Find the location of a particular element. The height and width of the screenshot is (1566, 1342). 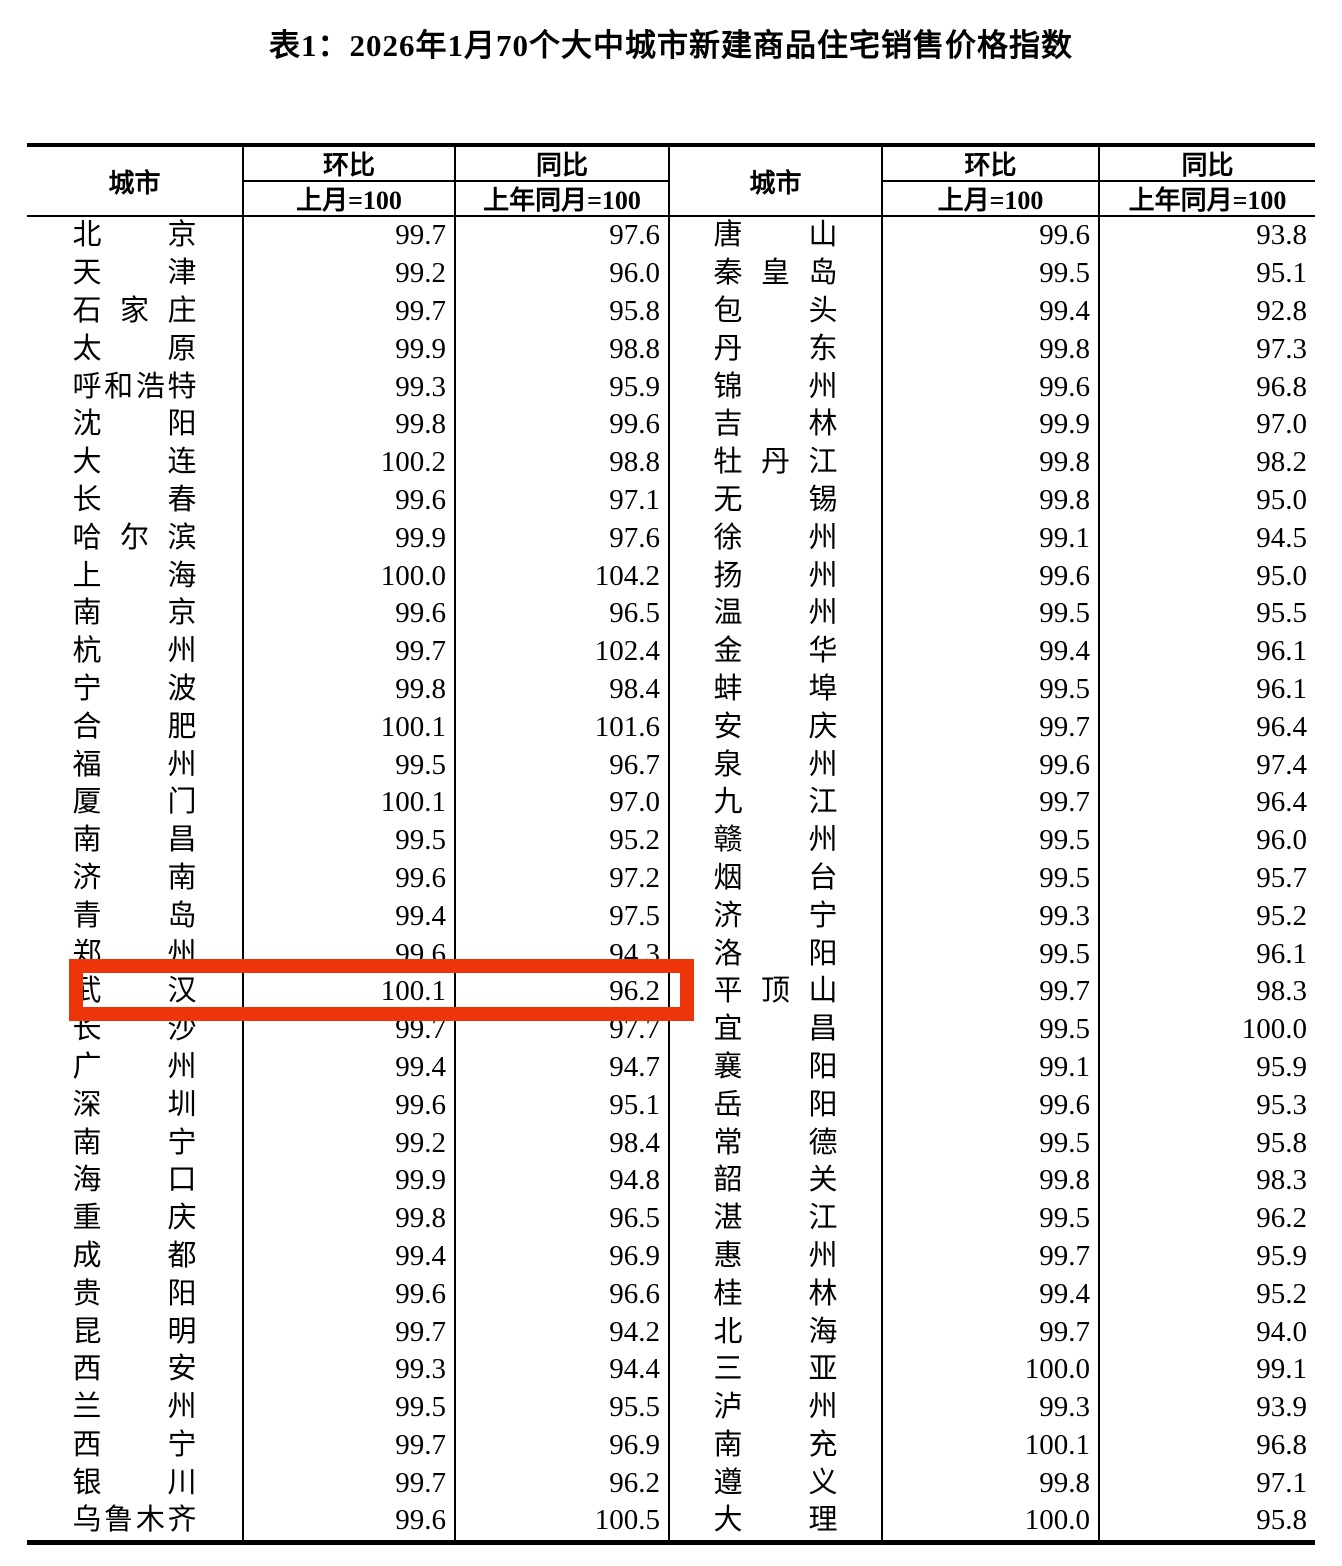

city-cell: 青岛 is located at coordinates (134, 916).